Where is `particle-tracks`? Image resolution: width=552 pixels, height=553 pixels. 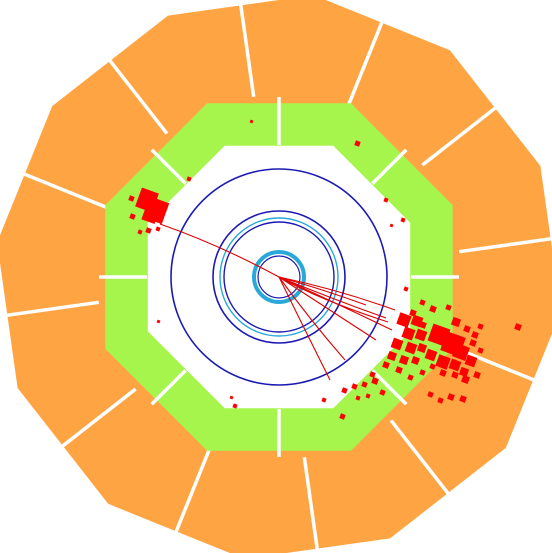
particle-tracks is located at coordinates (277, 302).